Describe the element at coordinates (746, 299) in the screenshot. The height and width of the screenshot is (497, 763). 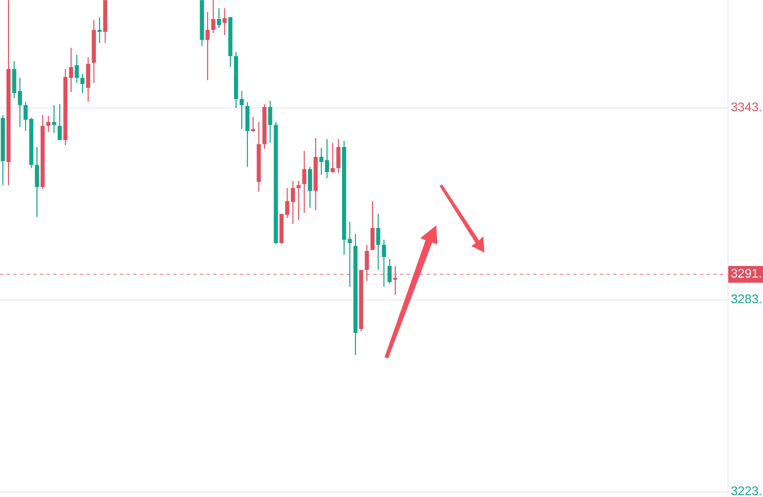
I see `y-tick-label: 3283.` at that location.